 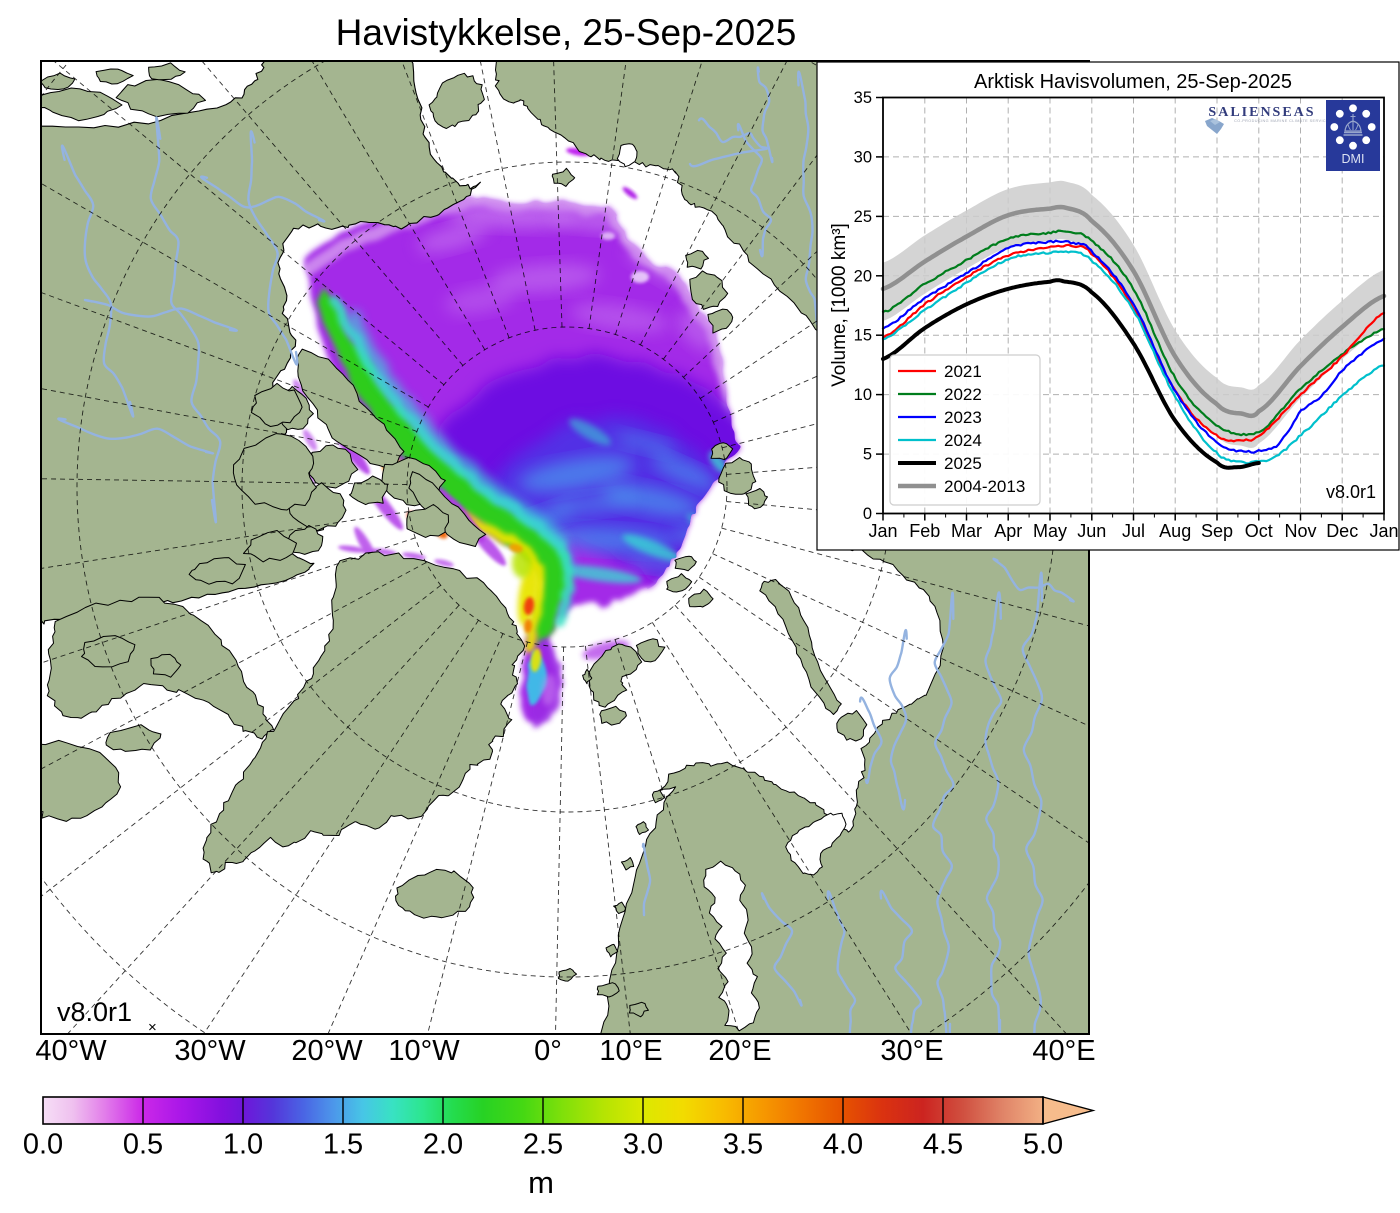 I want to click on svg-text: 40°E, so click(x=1063, y=1051).